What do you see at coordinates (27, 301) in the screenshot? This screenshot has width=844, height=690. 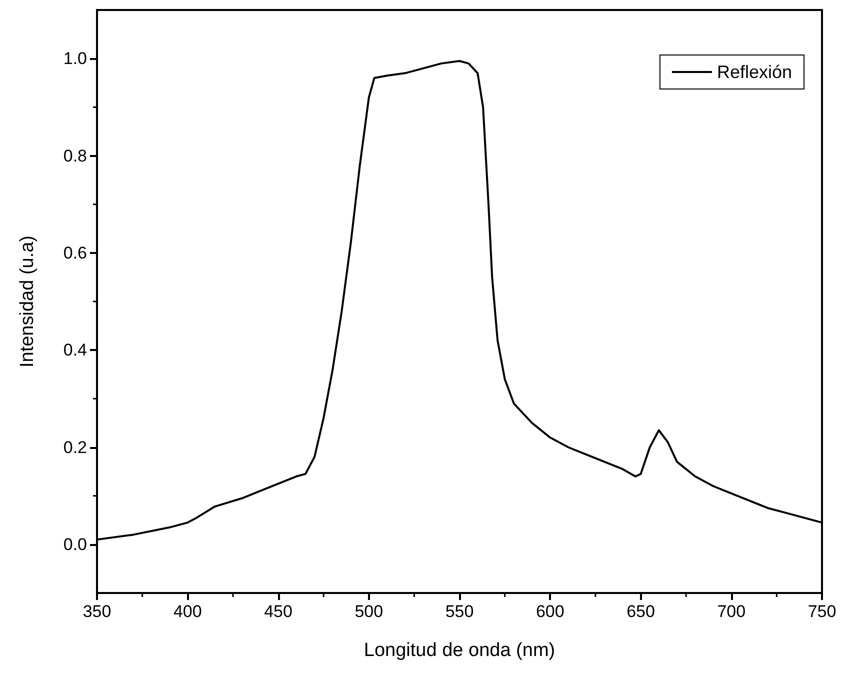 I see `y-axis-title: Intensidad (u.a)` at bounding box center [27, 301].